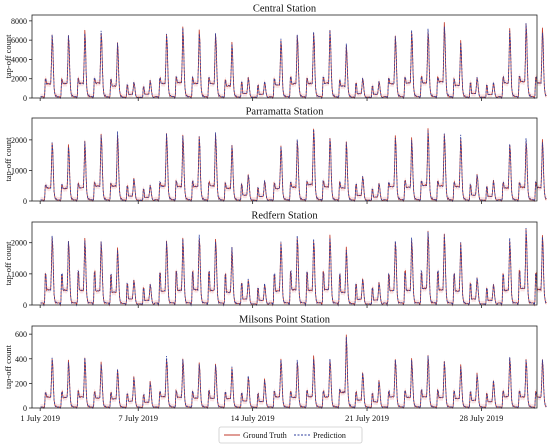  What do you see at coordinates (19, 59) in the screenshot?
I see `panel-1-ytick-label: 4000` at bounding box center [19, 59].